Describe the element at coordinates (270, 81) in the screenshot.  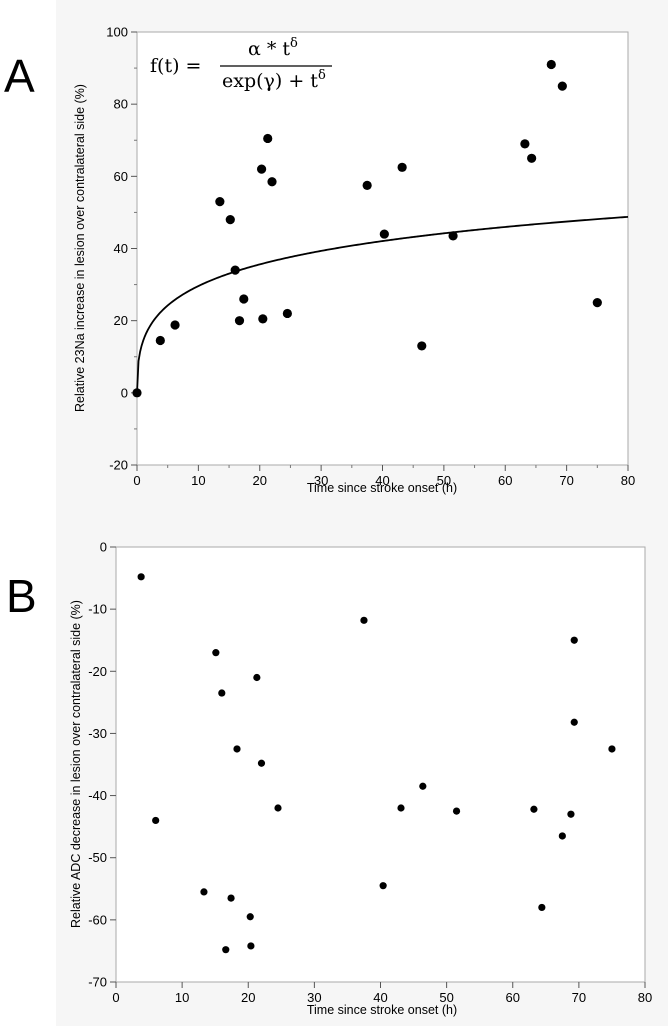
I see `formula-denominator-base: exp(γ) + t` at that location.